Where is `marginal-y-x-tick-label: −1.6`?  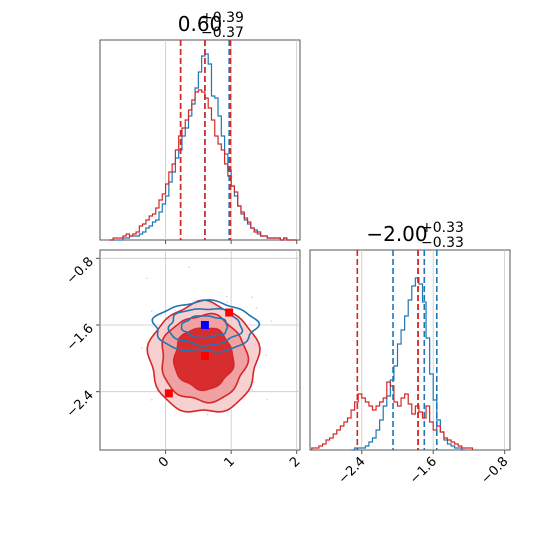 marginal-y-x-tick-label: −1.6 is located at coordinates (423, 470).